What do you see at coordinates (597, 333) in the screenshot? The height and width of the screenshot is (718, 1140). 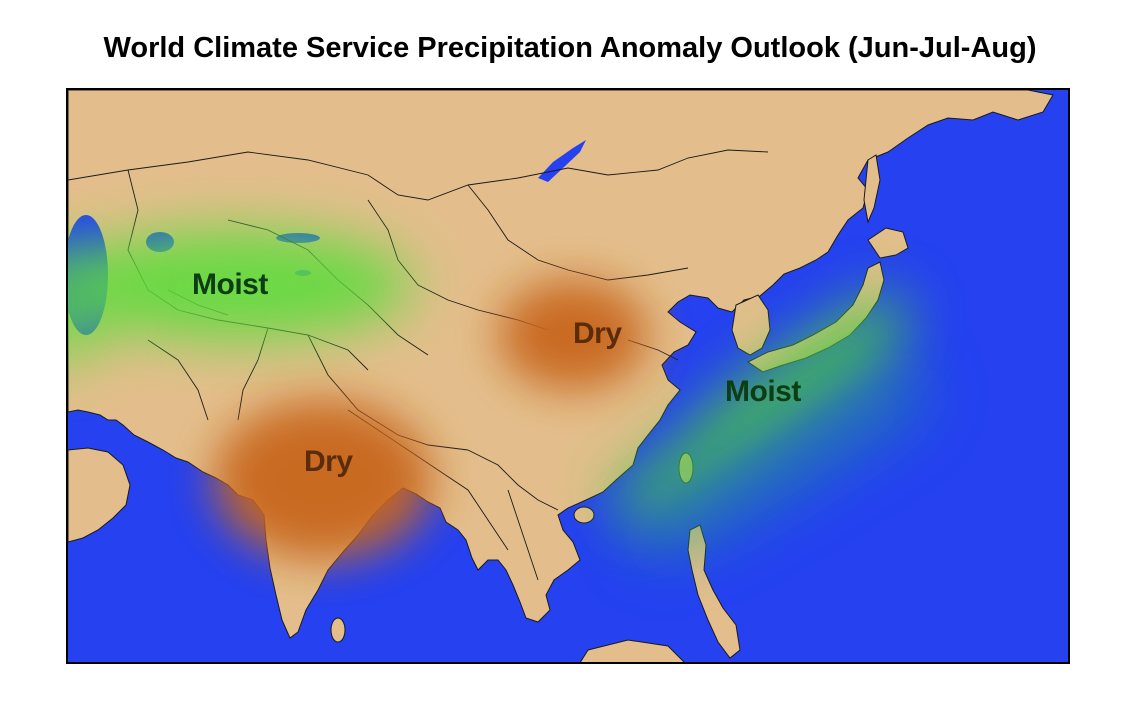 I see `label-dry-north-china: Dry` at bounding box center [597, 333].